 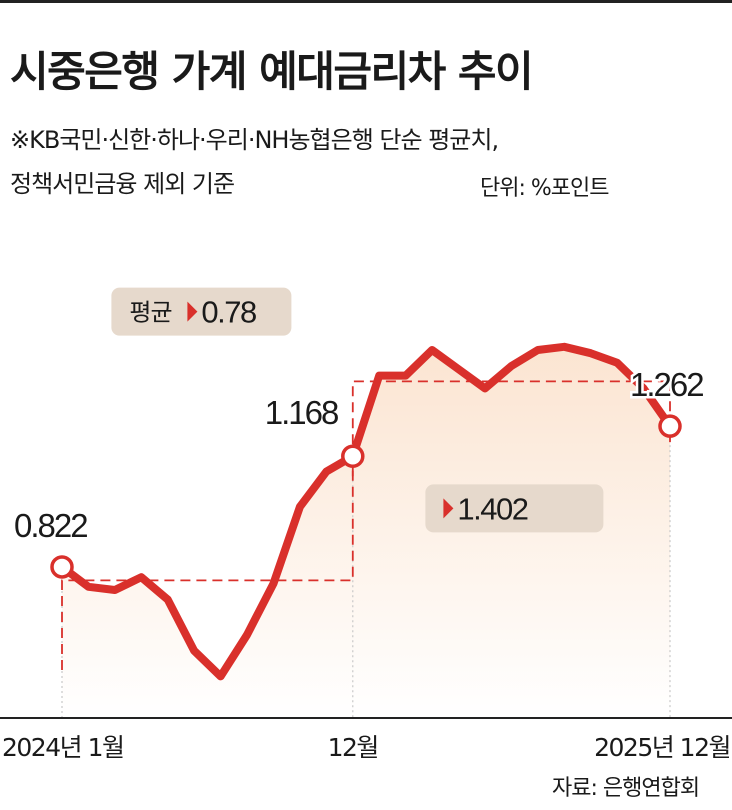 I want to click on annotation-2024: 평균 0.78, so click(x=201, y=311).